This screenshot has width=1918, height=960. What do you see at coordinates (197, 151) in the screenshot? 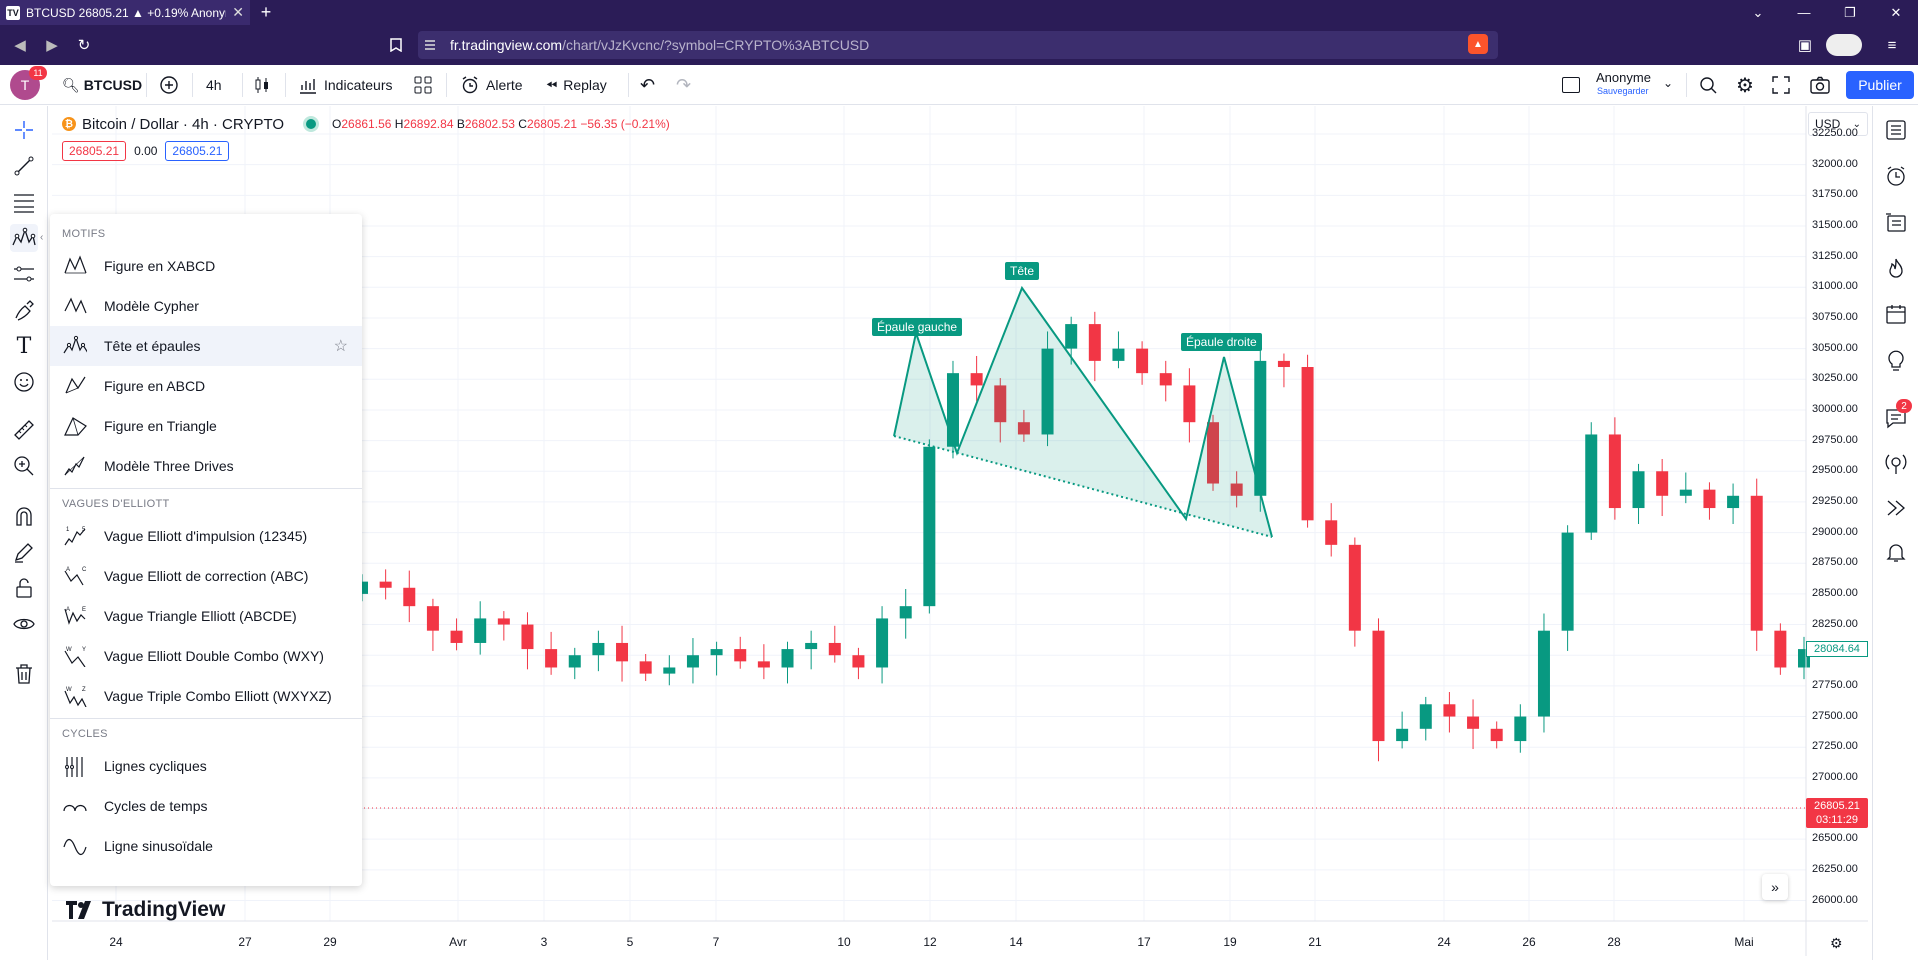
I see `buy-price-button: 26805.21` at bounding box center [197, 151].